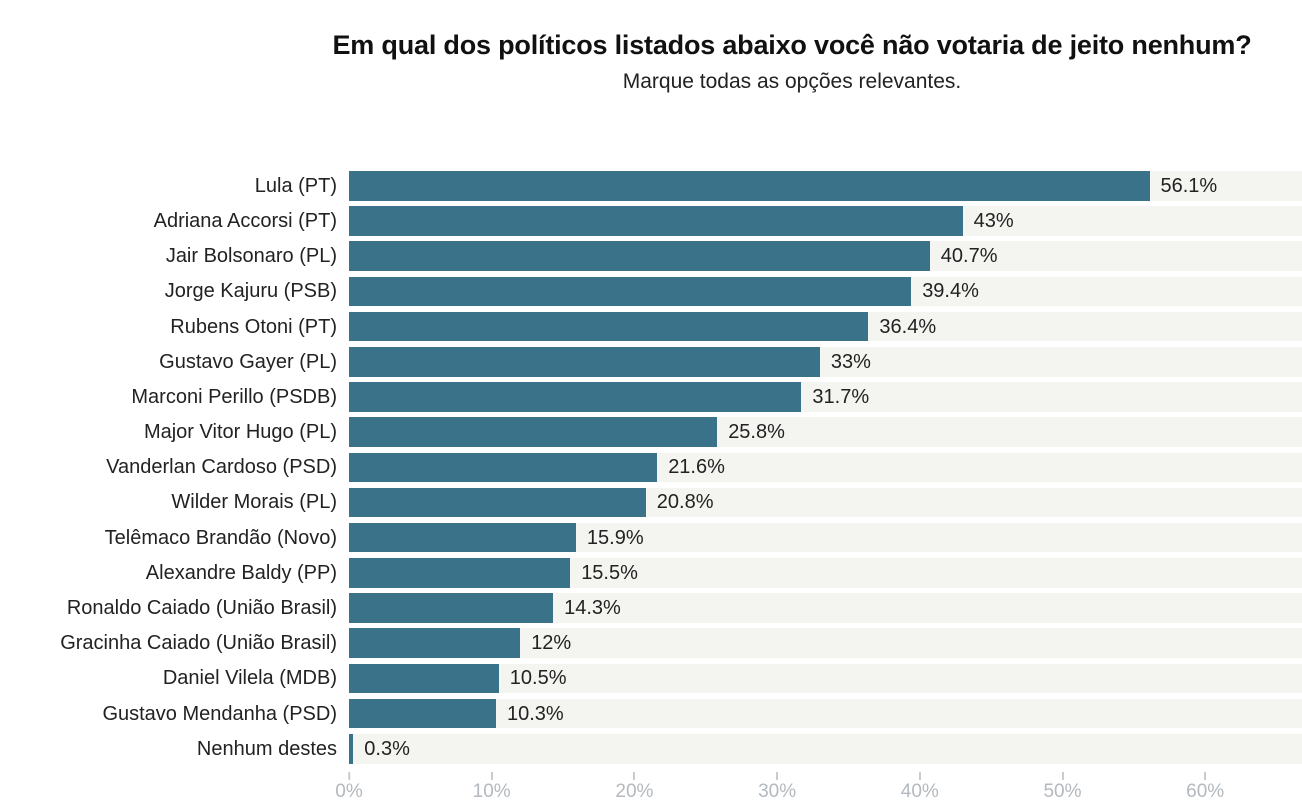  Describe the element at coordinates (993, 220) in the screenshot. I see `value-label: 43%` at that location.